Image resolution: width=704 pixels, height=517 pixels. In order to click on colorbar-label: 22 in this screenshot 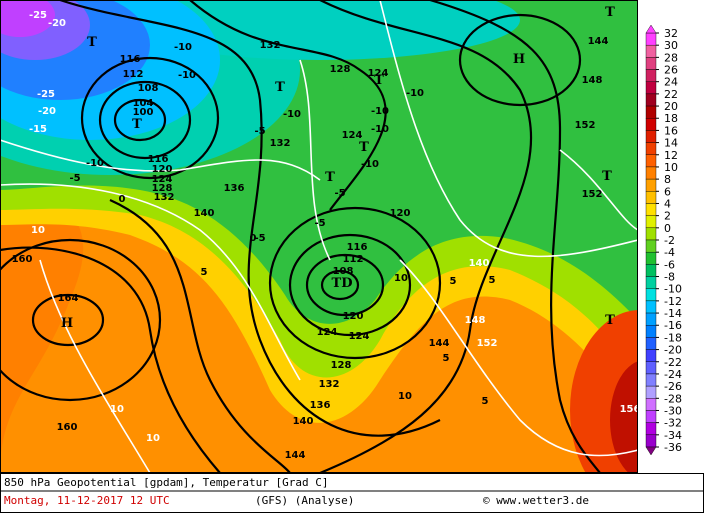, I will do `click(671, 94)`.